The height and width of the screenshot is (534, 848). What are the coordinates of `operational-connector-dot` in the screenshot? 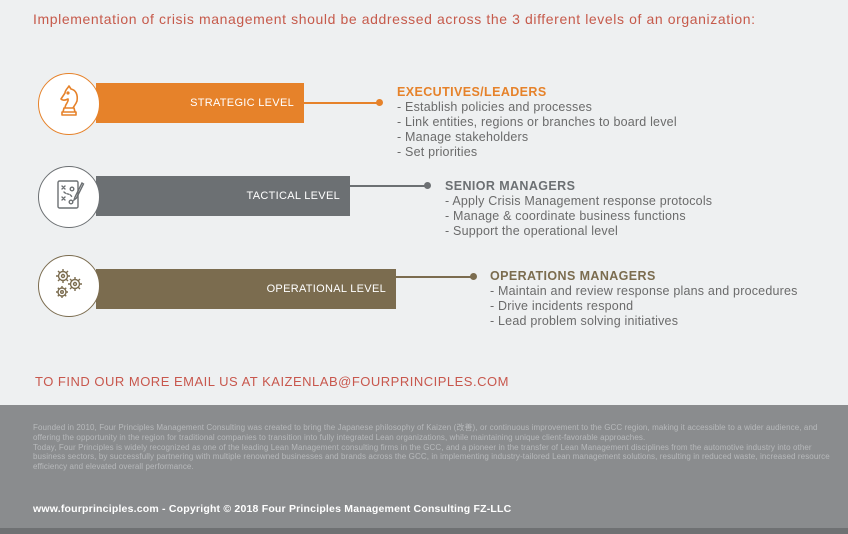 It's located at (473, 276).